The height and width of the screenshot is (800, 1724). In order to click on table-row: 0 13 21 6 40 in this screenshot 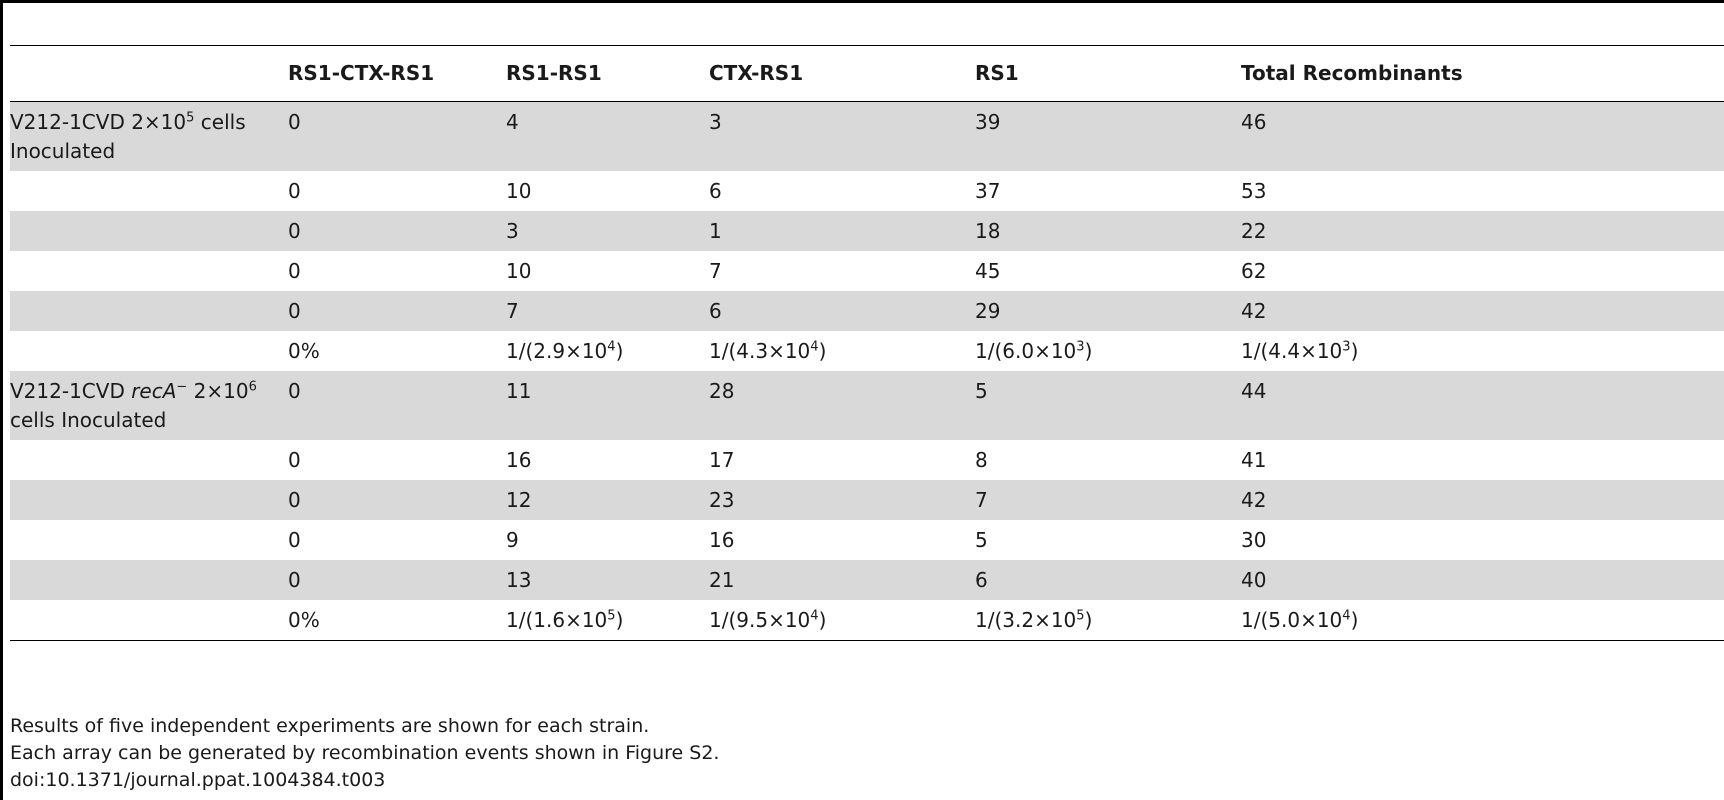, I will do `click(867, 580)`.